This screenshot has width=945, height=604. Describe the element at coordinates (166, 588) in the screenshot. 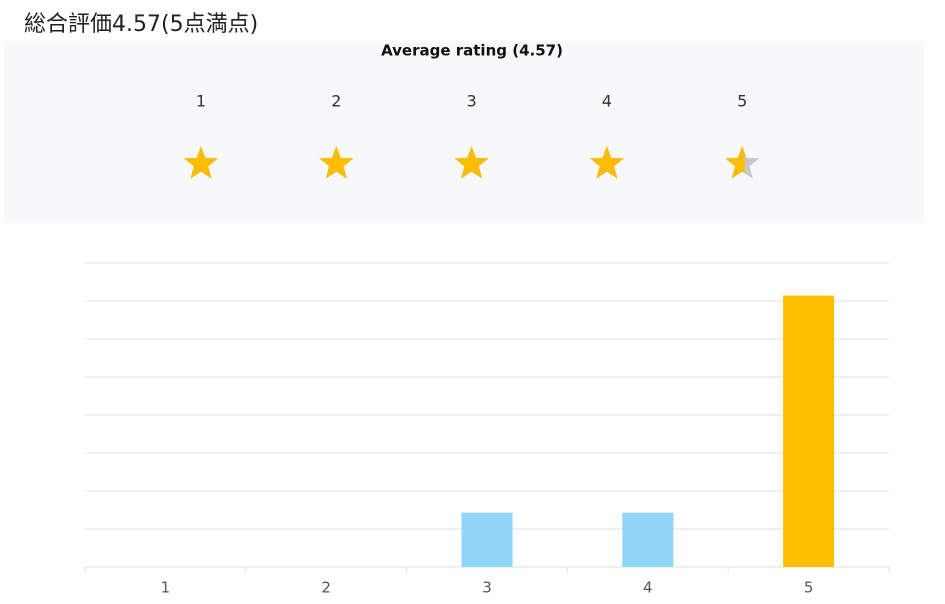

I see `x-tick-label: 1` at that location.